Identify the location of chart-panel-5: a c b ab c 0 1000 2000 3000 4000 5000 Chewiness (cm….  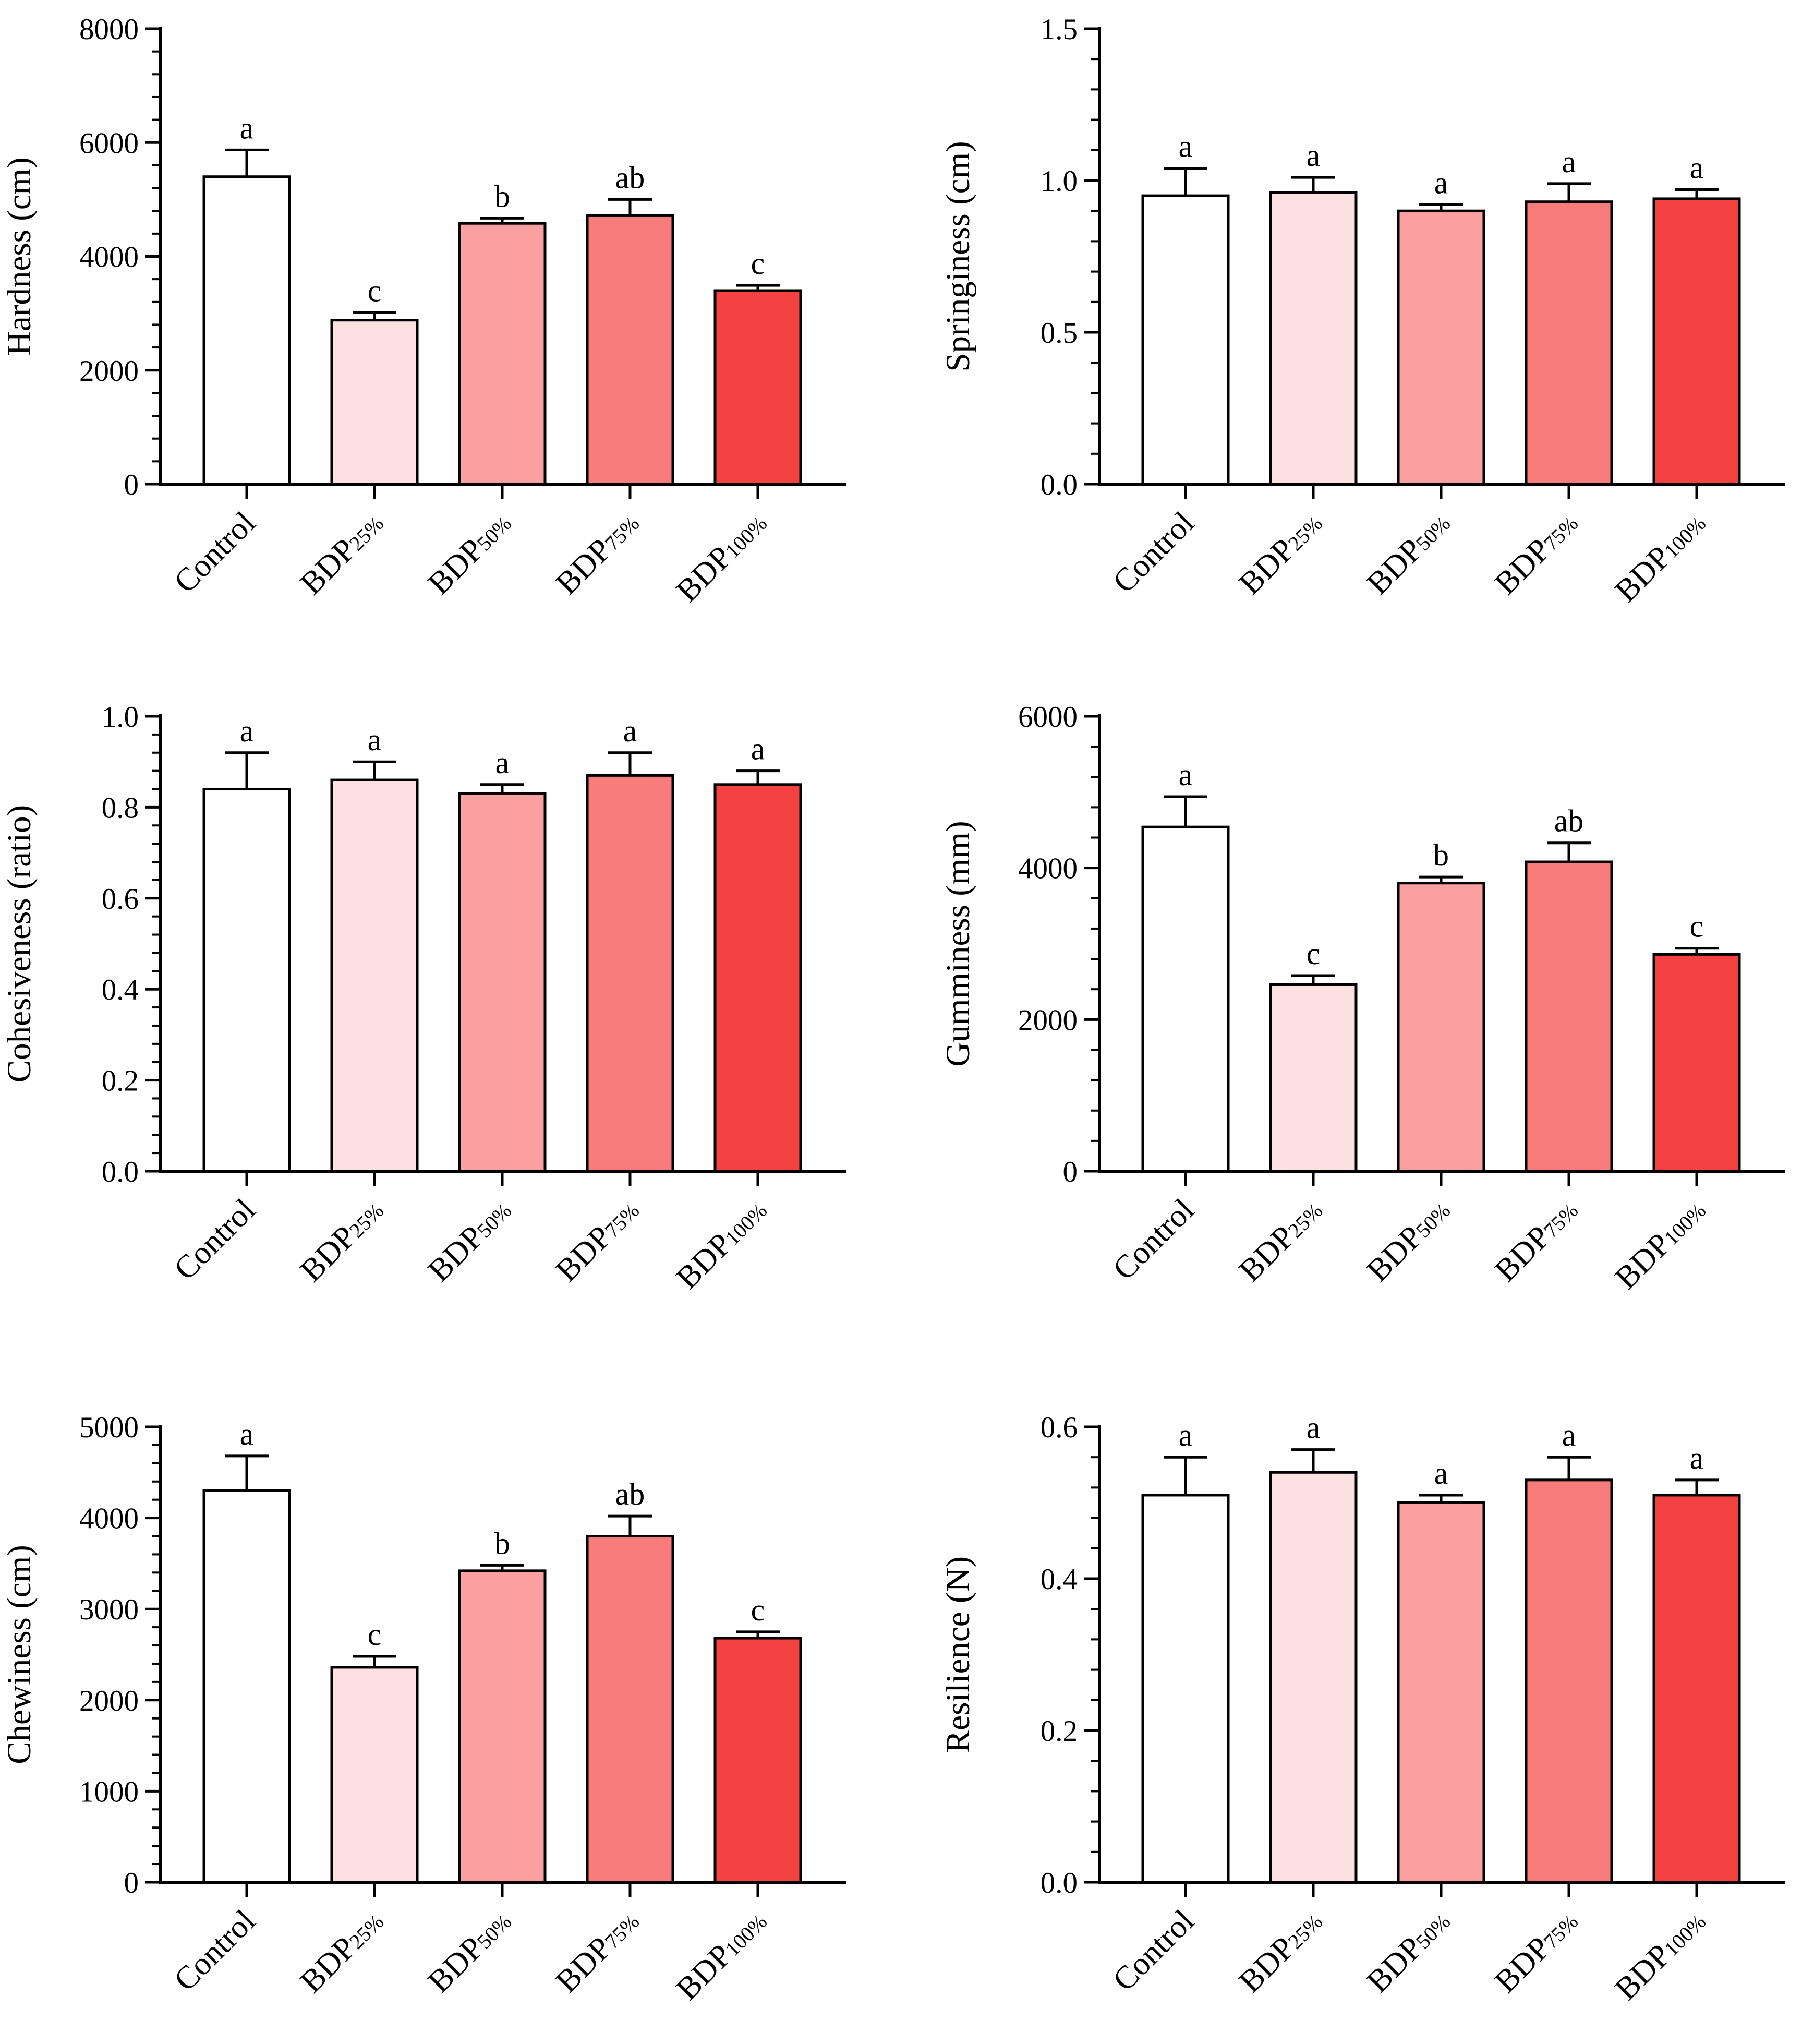
(423, 1709).